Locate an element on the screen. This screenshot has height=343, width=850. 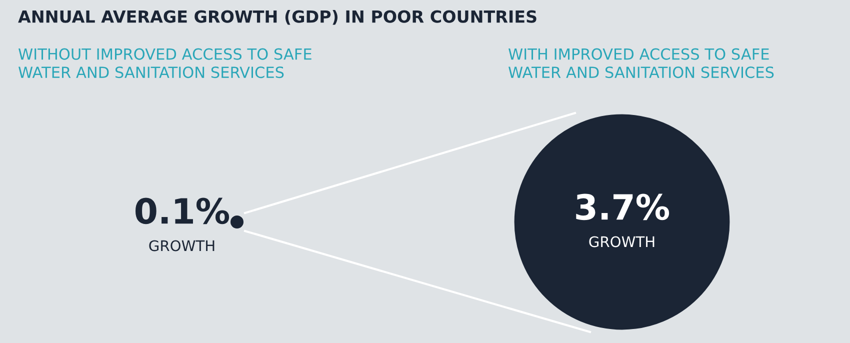
text: ANNUAL AVERAGE GROWTH (GDP) IN POOR COUNTRIES is located at coordinates (277, 17).